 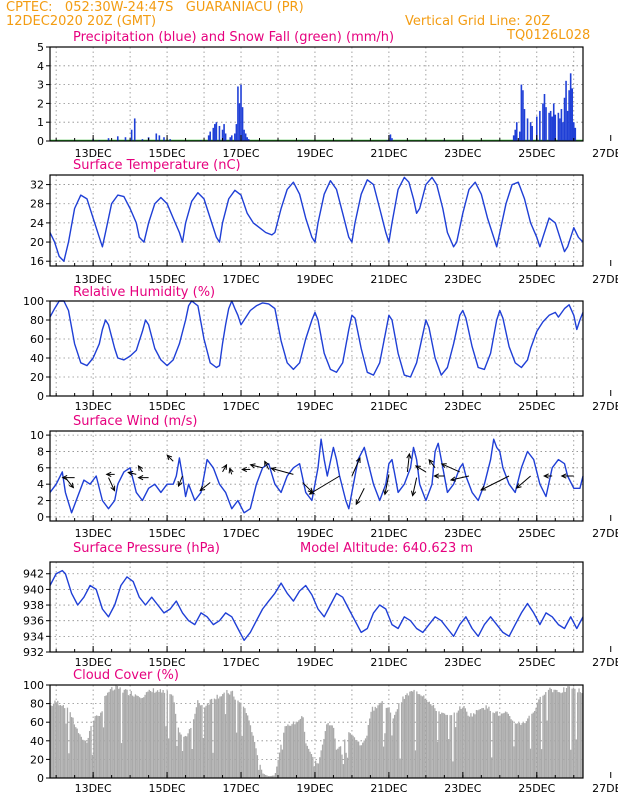 I want to click on x-tick-label: 25DEC, so click(x=536, y=788).